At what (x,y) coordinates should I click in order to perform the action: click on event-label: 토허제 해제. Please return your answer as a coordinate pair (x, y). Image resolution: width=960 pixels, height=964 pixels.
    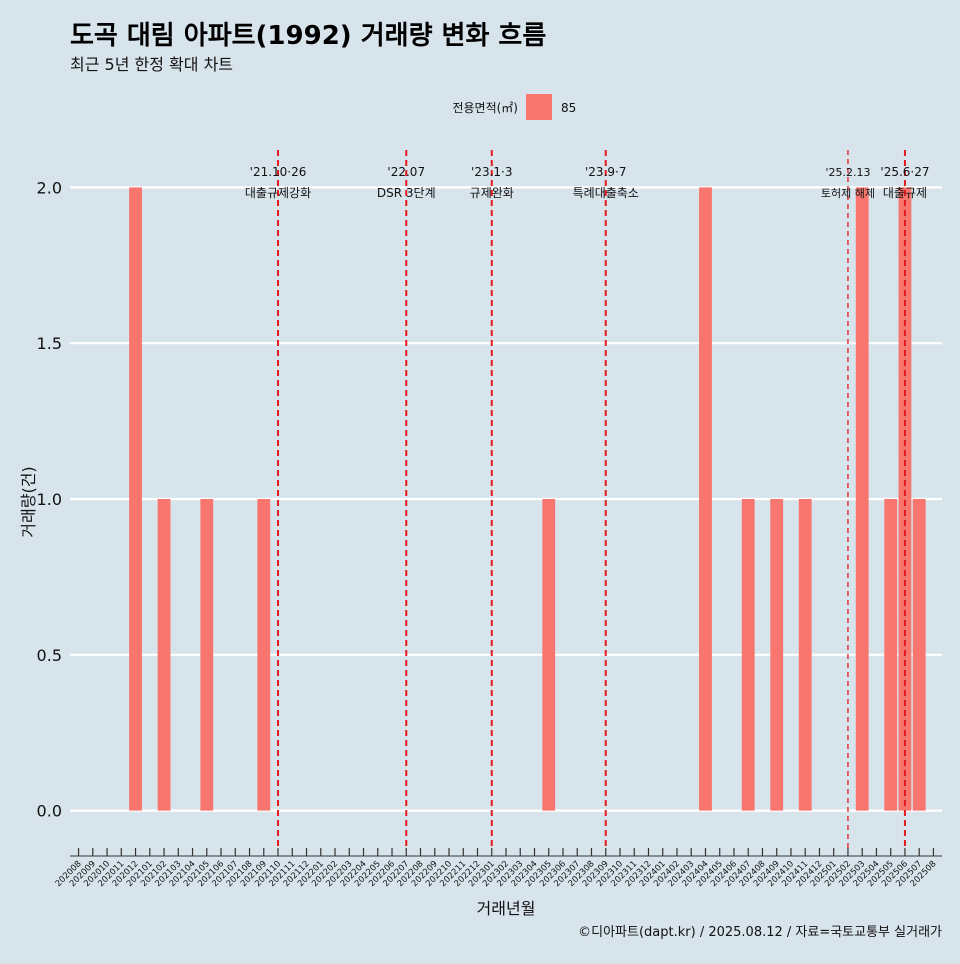
    Looking at the image, I should click on (848, 193).